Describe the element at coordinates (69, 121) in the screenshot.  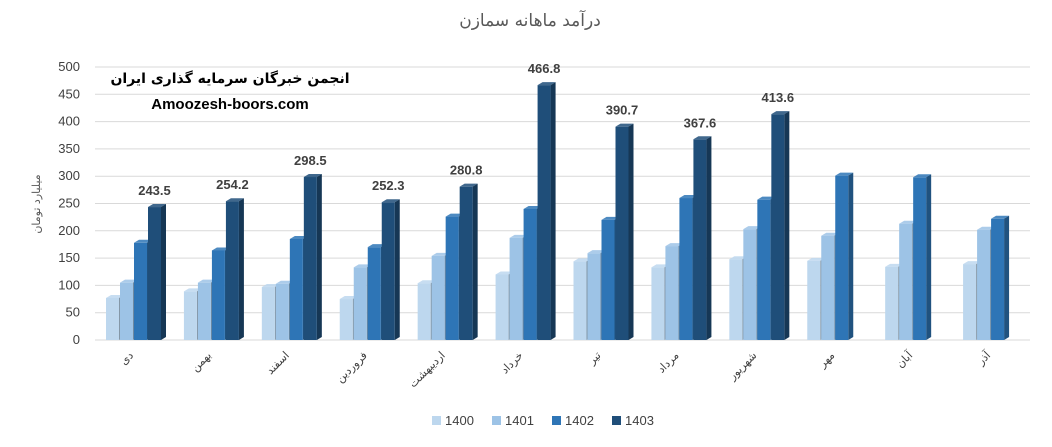
I see `y-tick-label: 400` at that location.